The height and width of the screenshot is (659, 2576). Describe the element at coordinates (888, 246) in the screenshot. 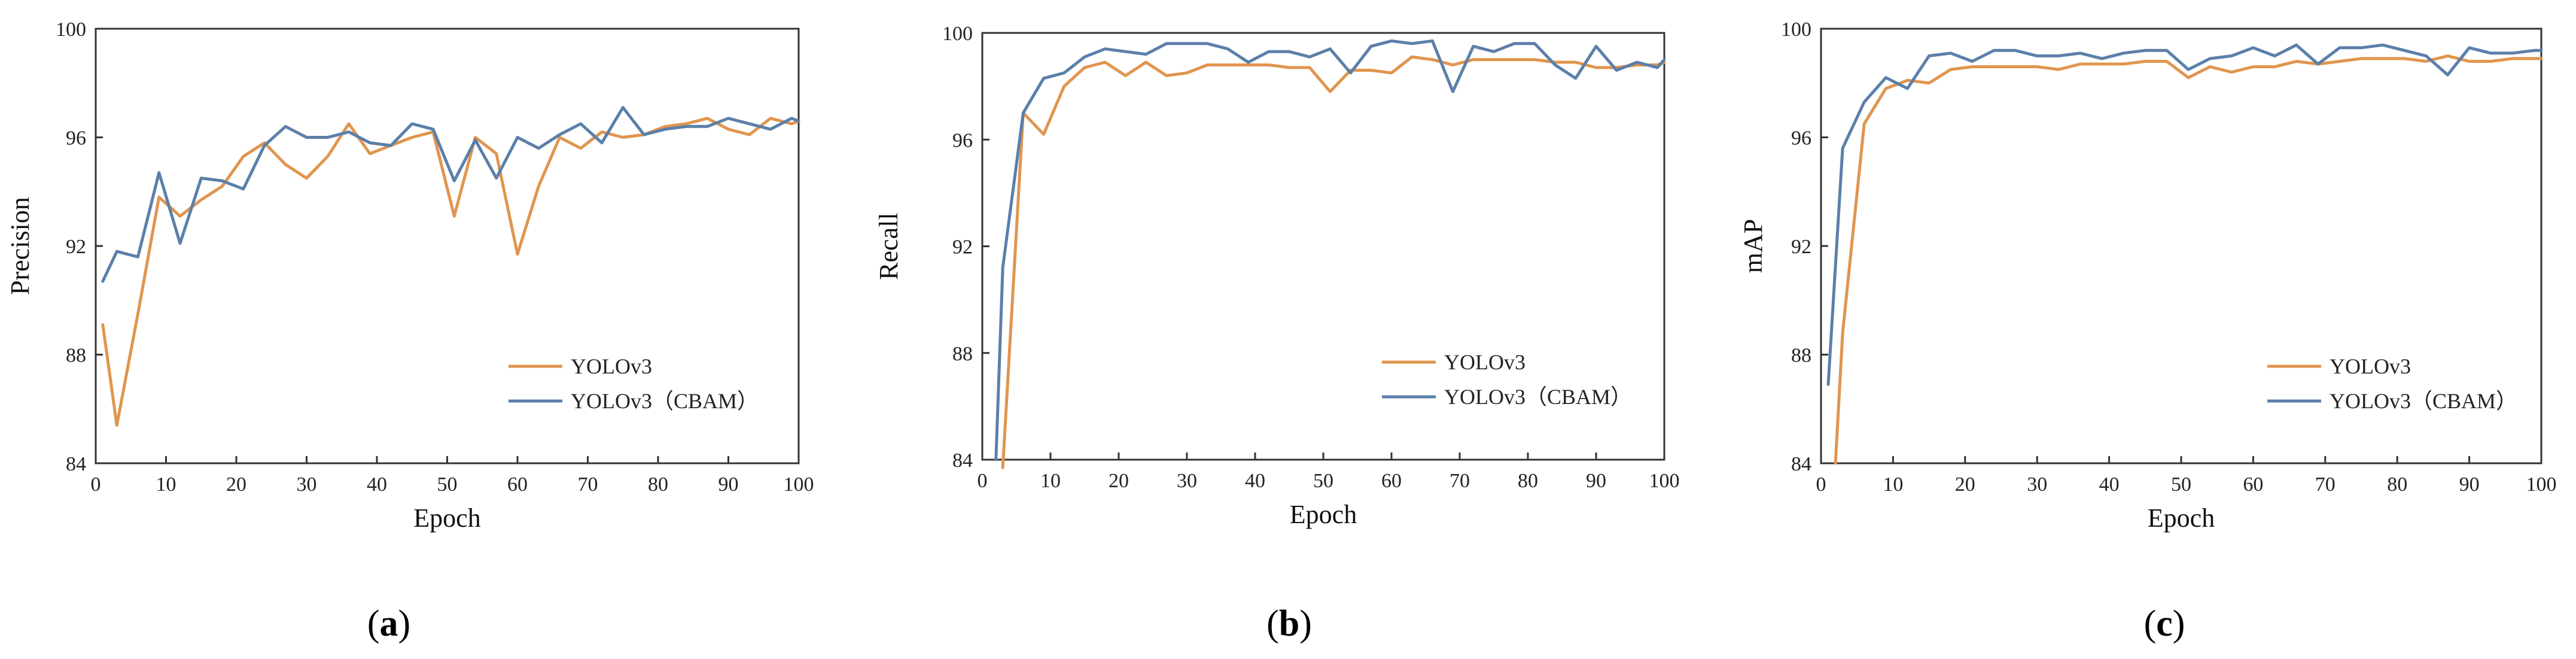

I see `y-axis-label: Recall` at that location.